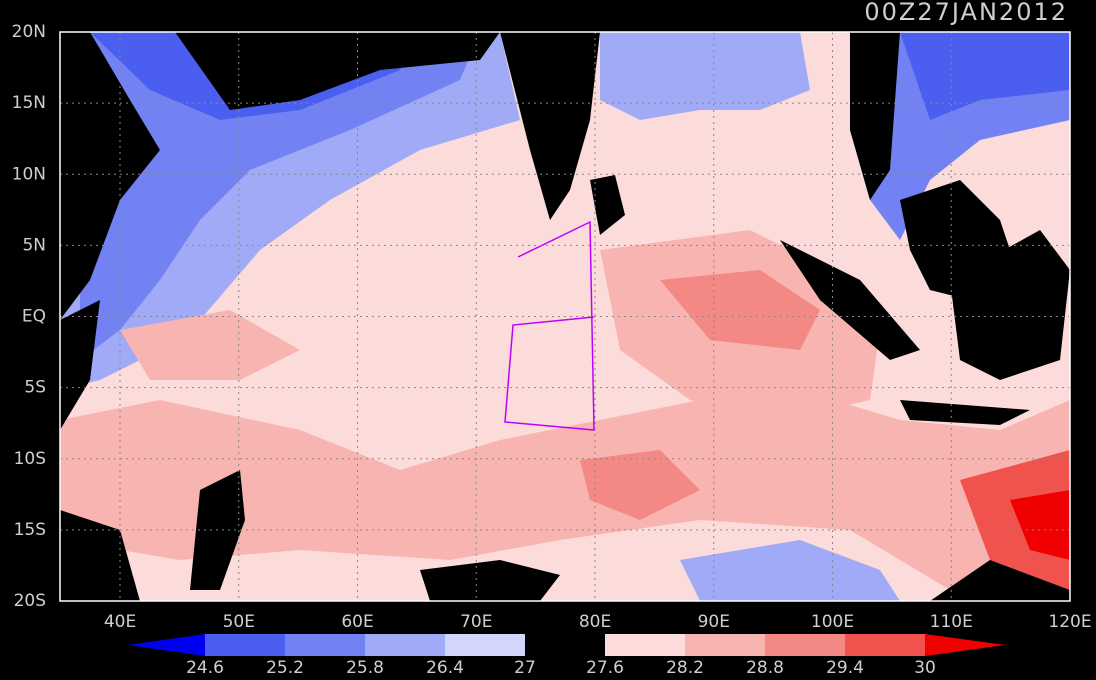 The height and width of the screenshot is (680, 1096). Describe the element at coordinates (337, 71) in the screenshot. I see `arabia` at that location.